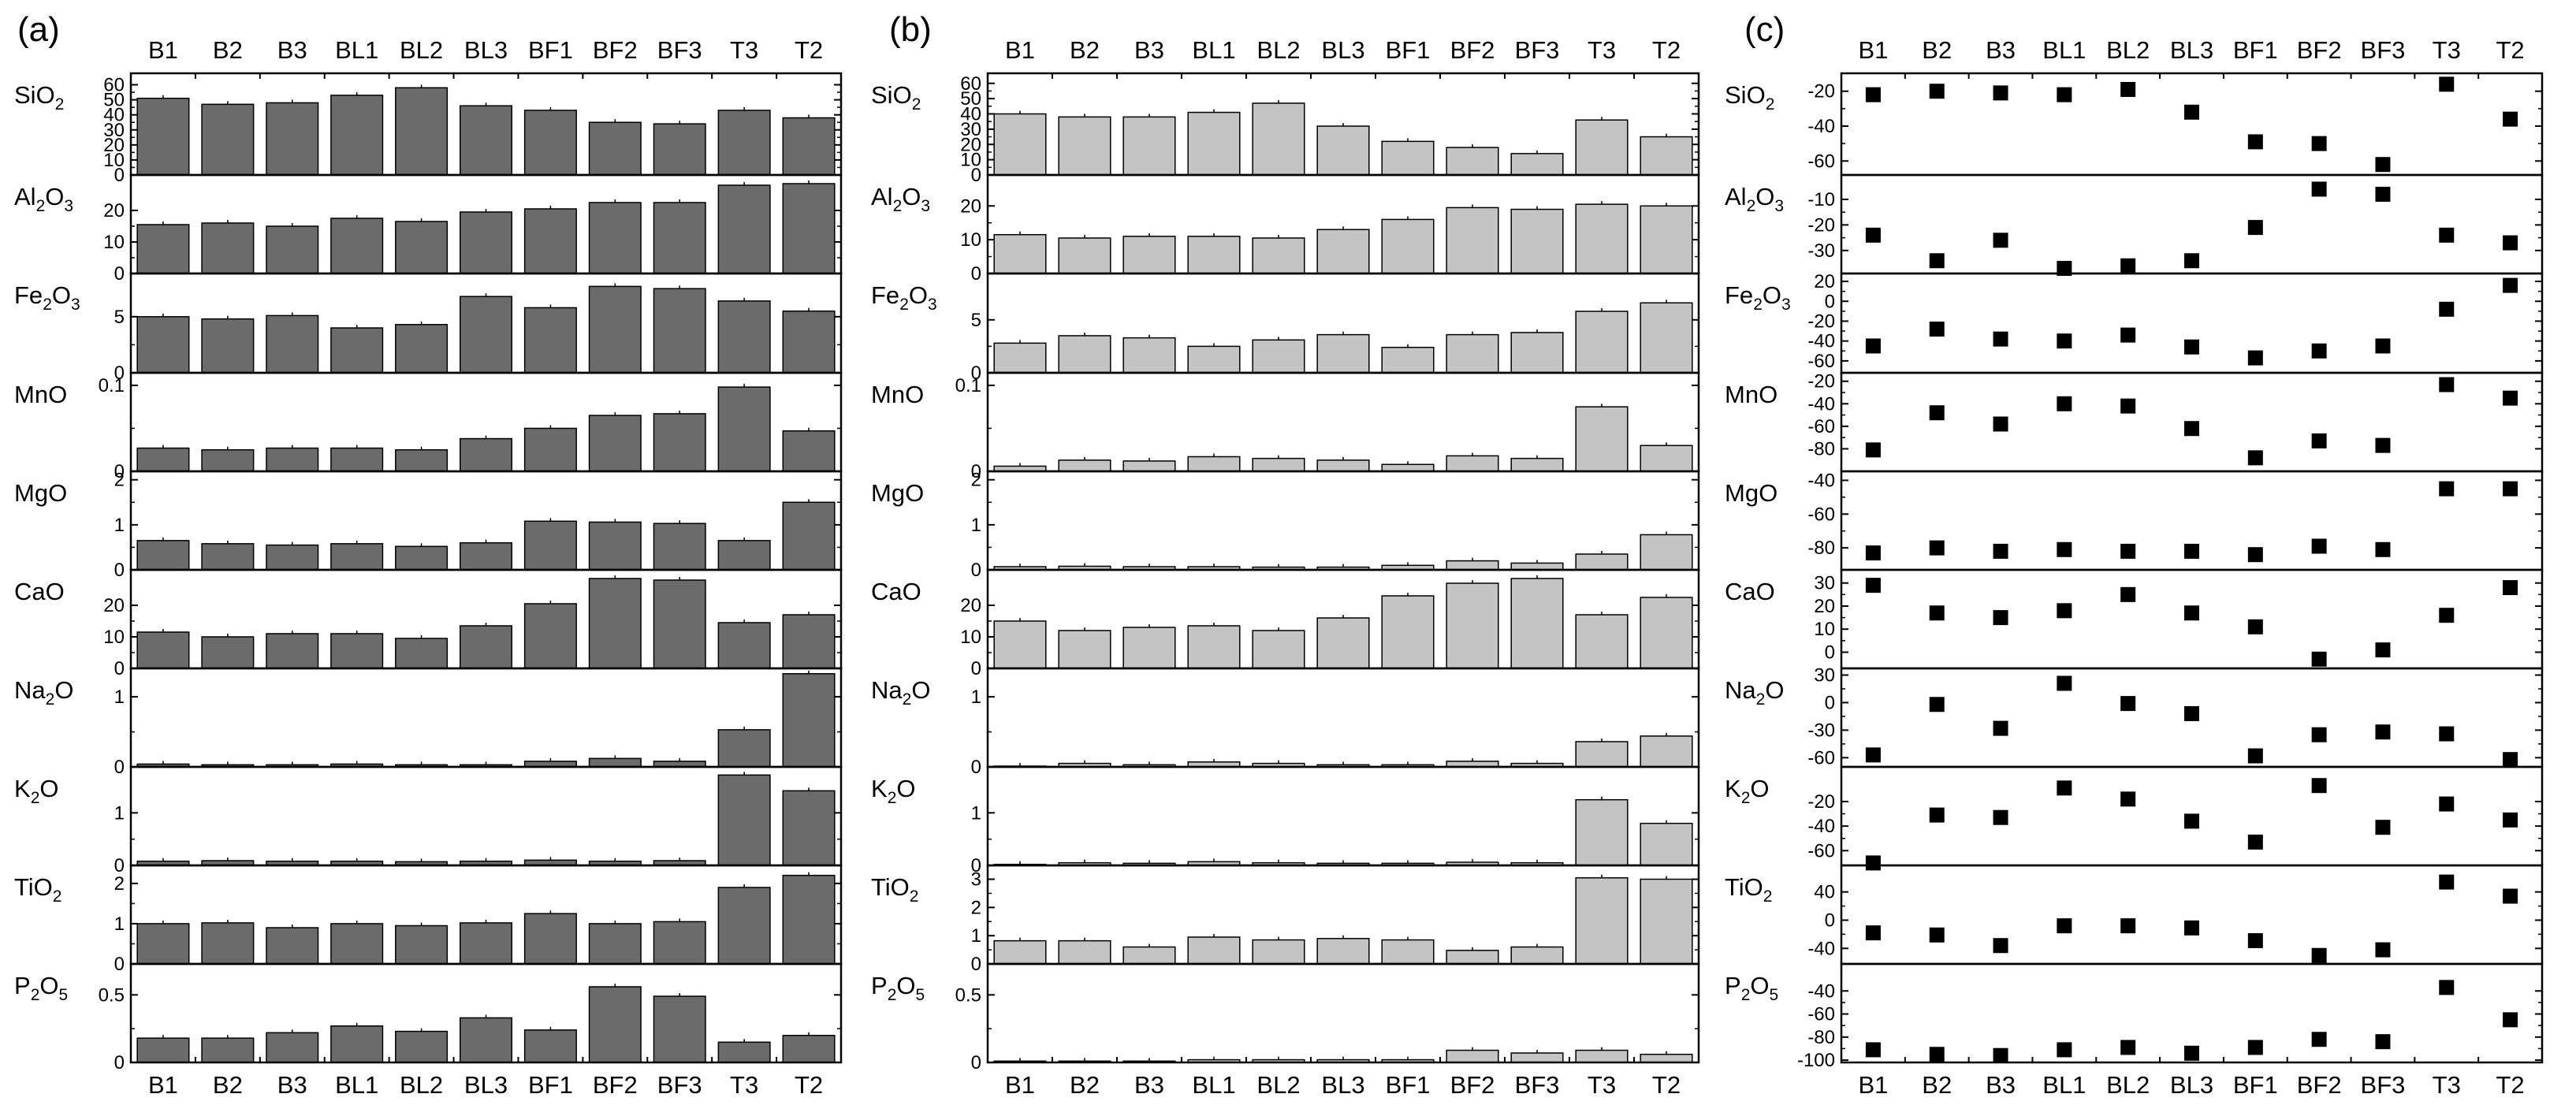  What do you see at coordinates (1764, 29) in the screenshot?
I see `panel-letter: (c)` at bounding box center [1764, 29].